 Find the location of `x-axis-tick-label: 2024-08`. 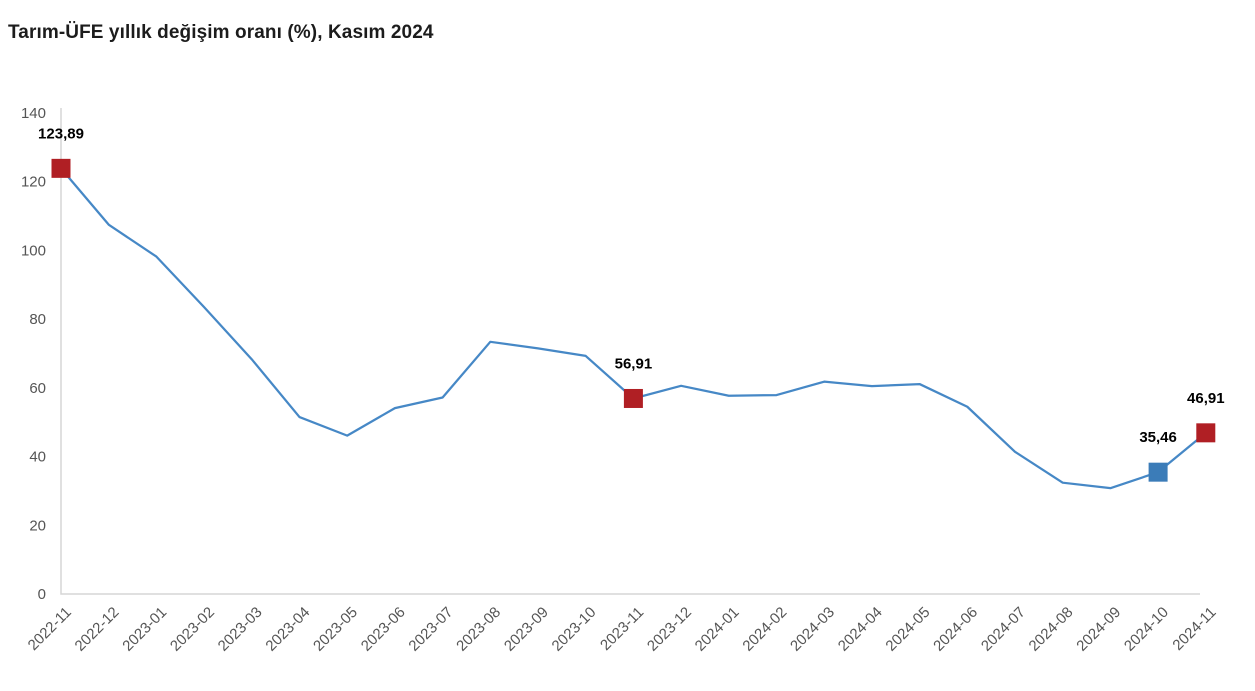

x-axis-tick-label: 2024-08 is located at coordinates (1051, 629).